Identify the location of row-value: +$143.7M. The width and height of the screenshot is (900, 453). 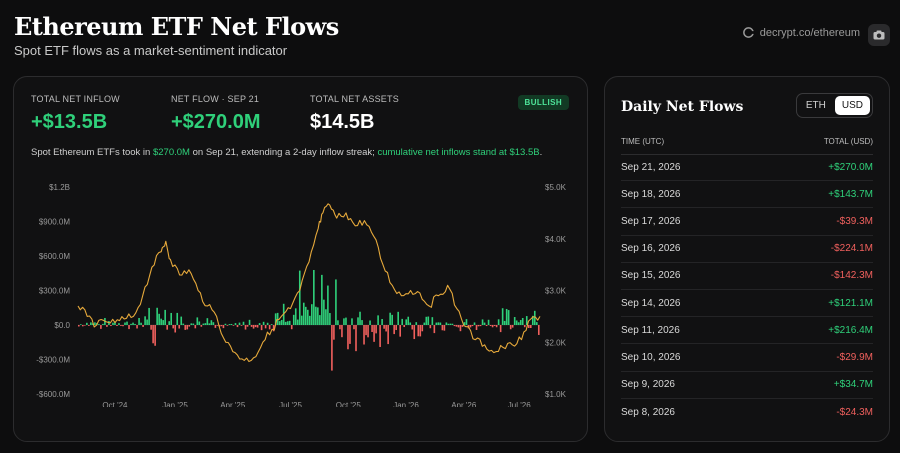
(850, 194).